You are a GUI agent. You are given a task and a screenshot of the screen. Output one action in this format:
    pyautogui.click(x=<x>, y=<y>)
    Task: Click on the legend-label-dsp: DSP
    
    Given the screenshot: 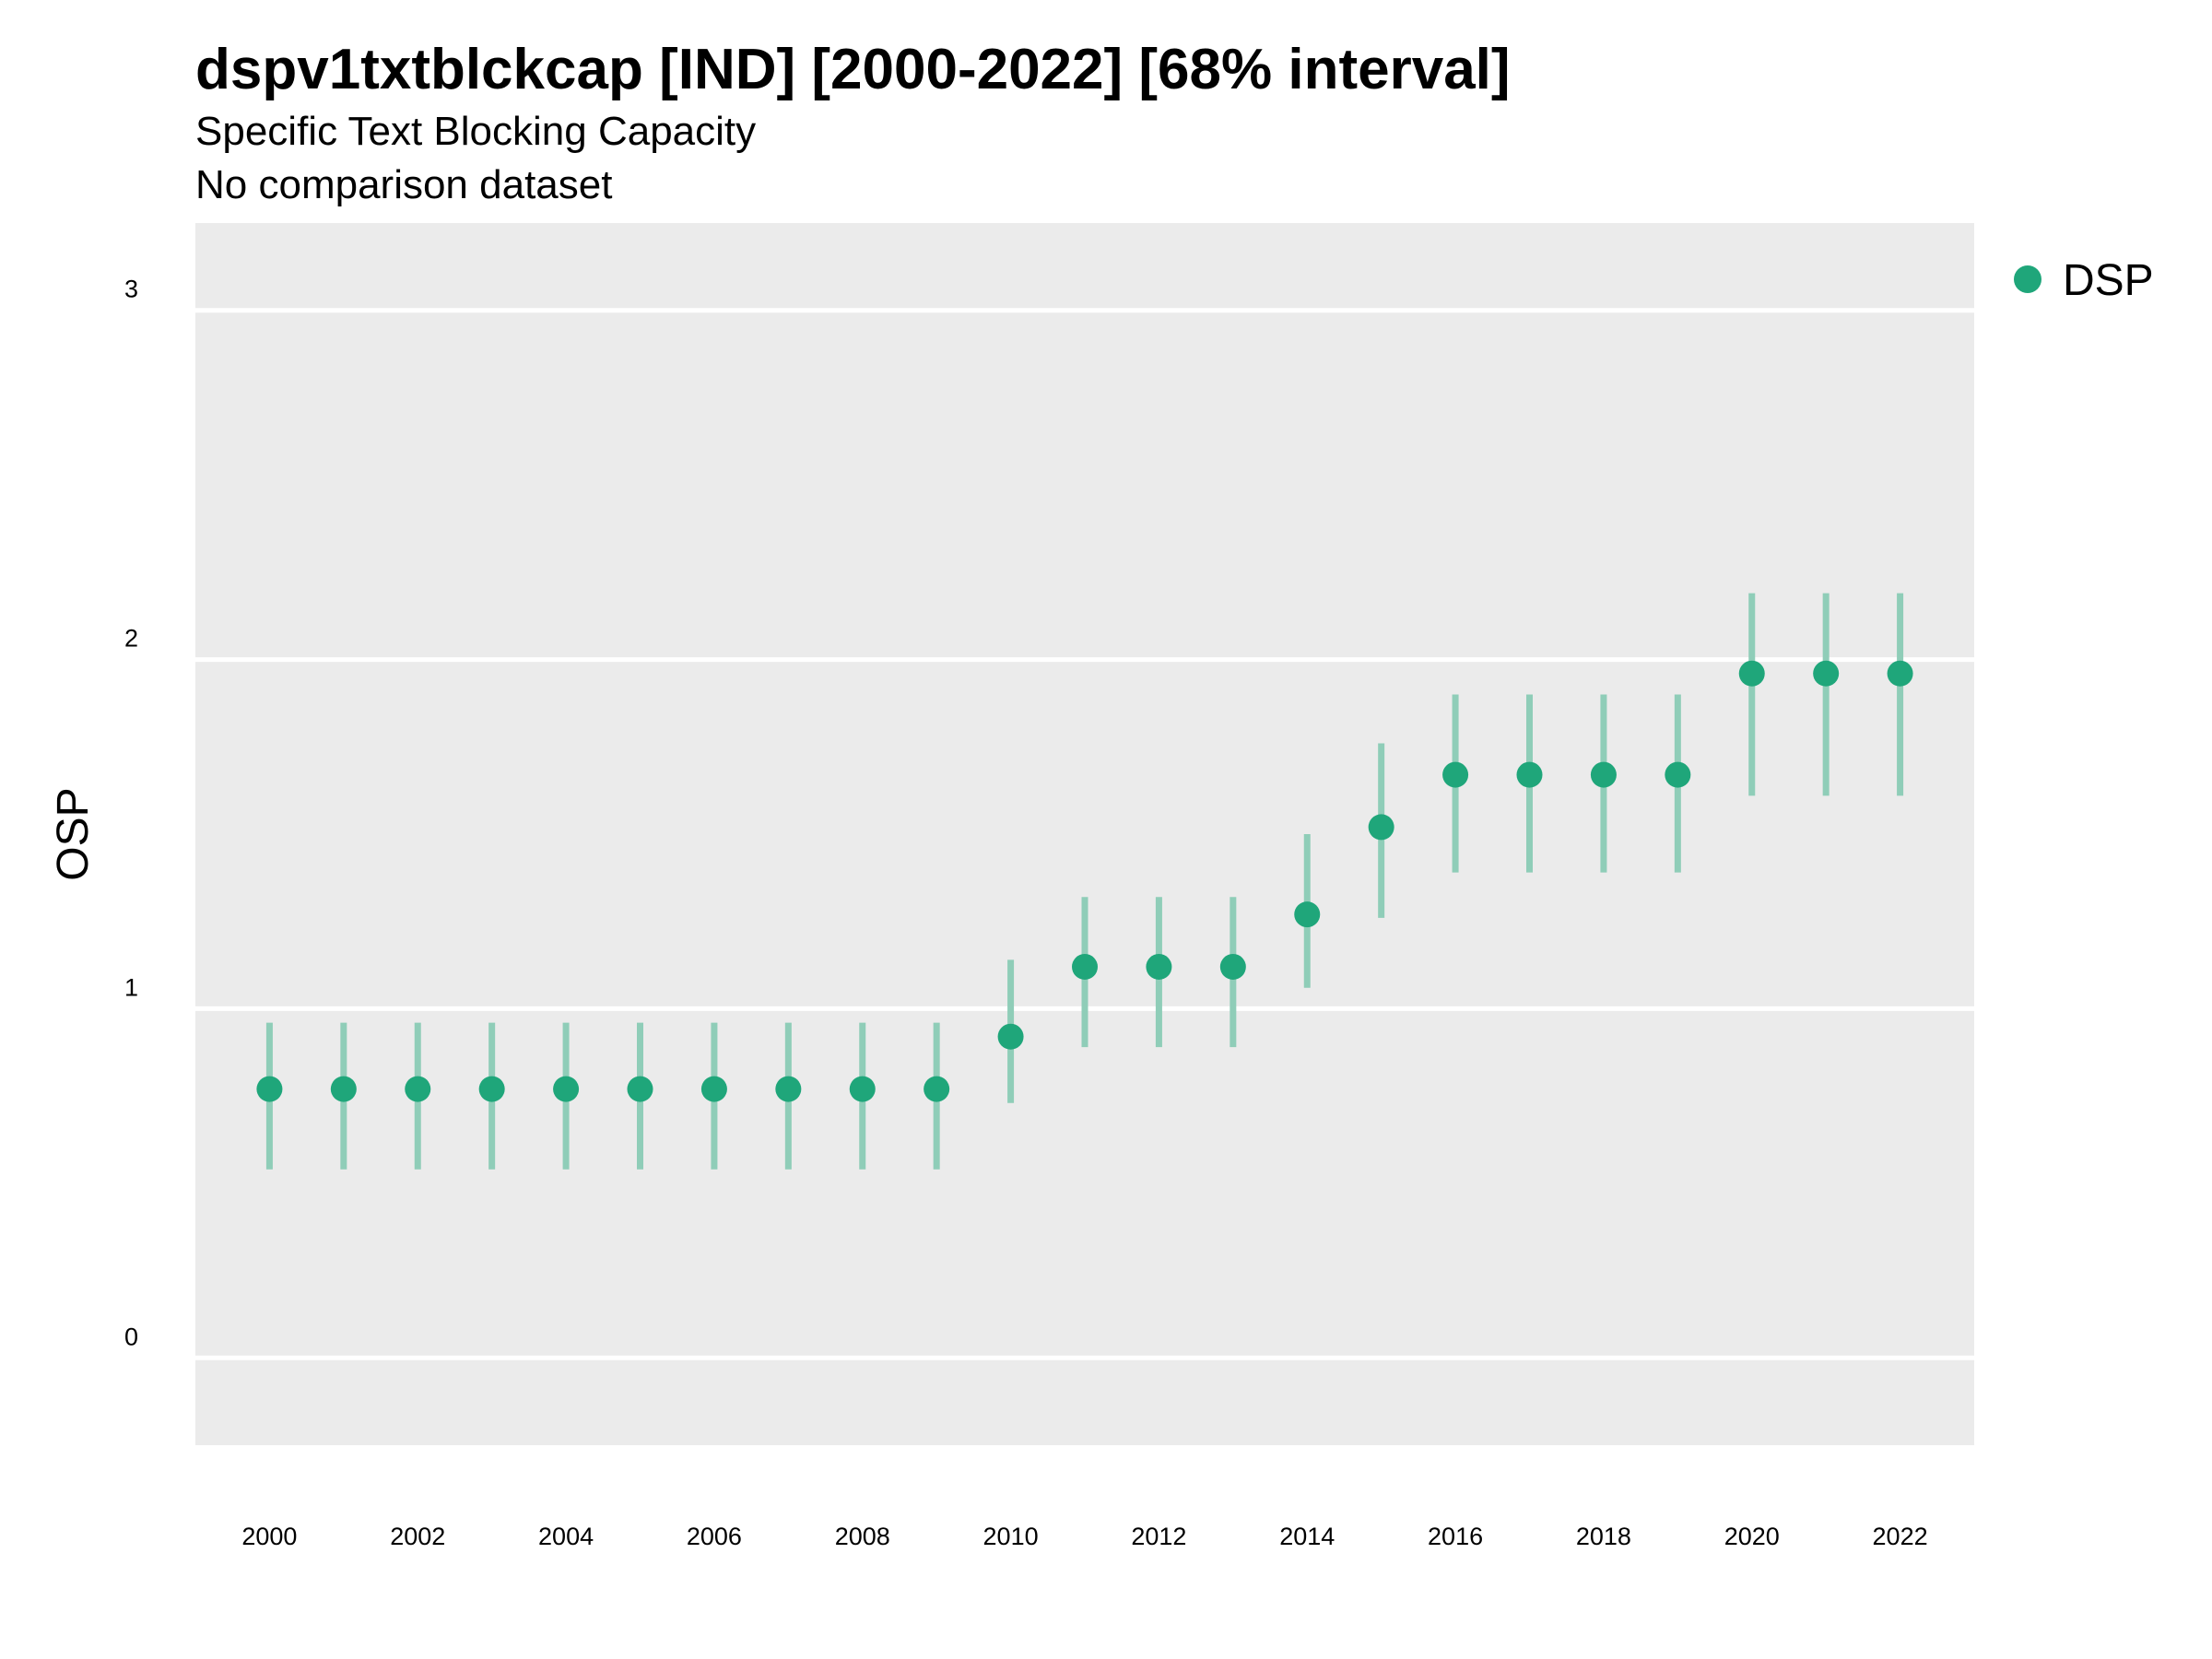 What is the action you would take?
    pyautogui.click(x=2108, y=280)
    